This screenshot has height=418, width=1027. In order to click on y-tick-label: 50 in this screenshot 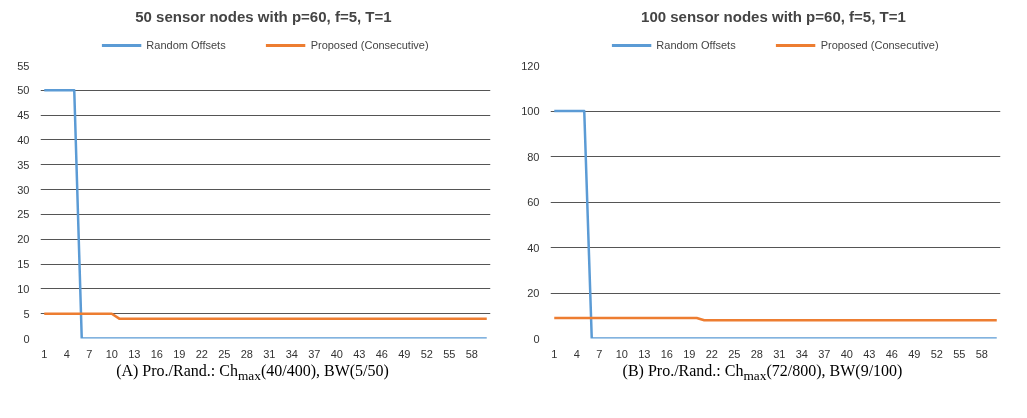, I will do `click(23, 90)`.